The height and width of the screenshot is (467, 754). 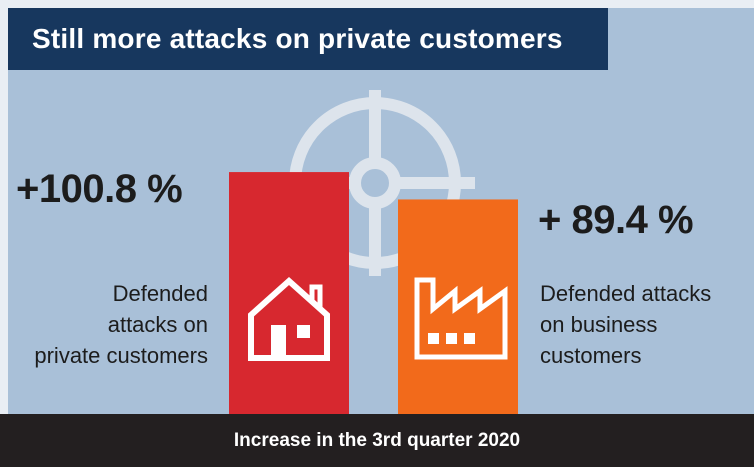 I want to click on category-label-line: on business, so click(x=599, y=324).